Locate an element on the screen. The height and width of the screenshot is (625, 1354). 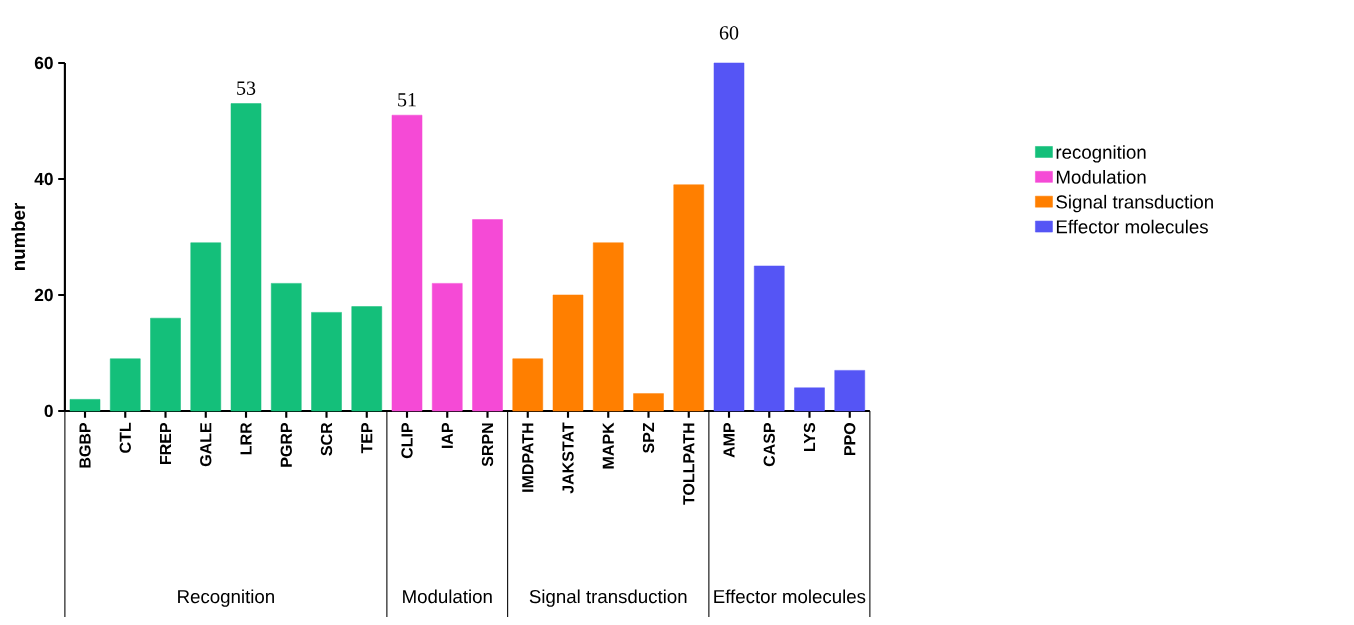
legend-label: recognition is located at coordinates (1101, 154).